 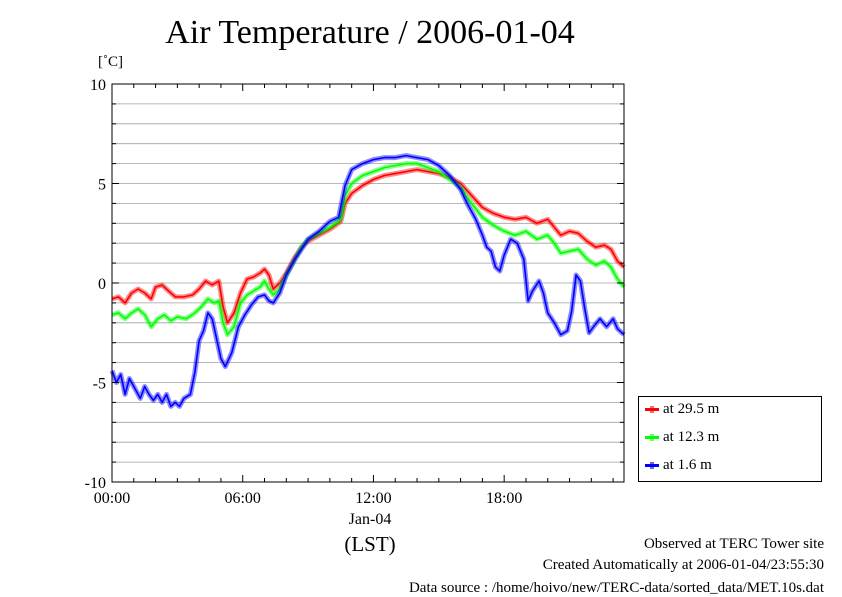 I want to click on legend-swatch-red, so click(x=652, y=409).